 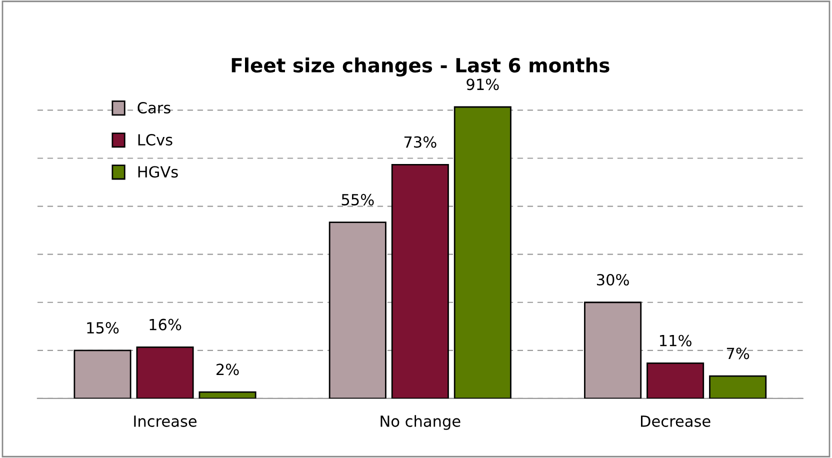 What do you see at coordinates (482, 84) in the screenshot?
I see `data-label: 91%` at bounding box center [482, 84].